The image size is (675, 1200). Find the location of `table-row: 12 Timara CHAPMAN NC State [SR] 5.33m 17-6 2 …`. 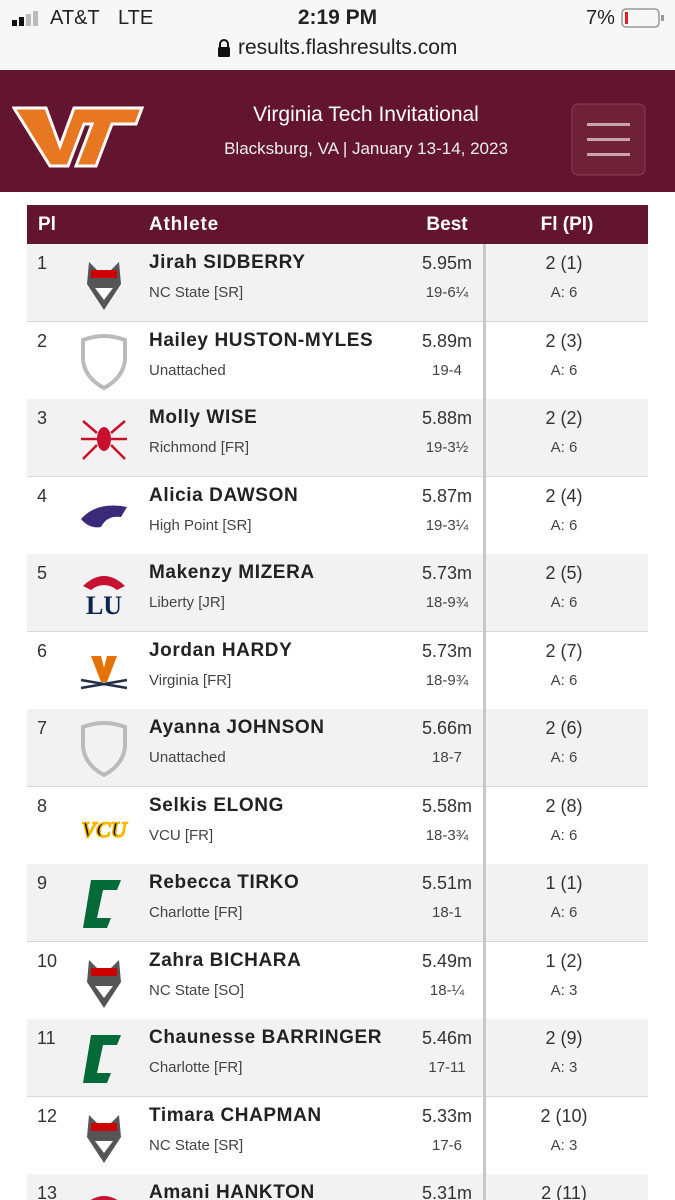

table-row: 12 Timara CHAPMAN NC State [SR] 5.33m 17-6 2 … is located at coordinates (337, 1135).